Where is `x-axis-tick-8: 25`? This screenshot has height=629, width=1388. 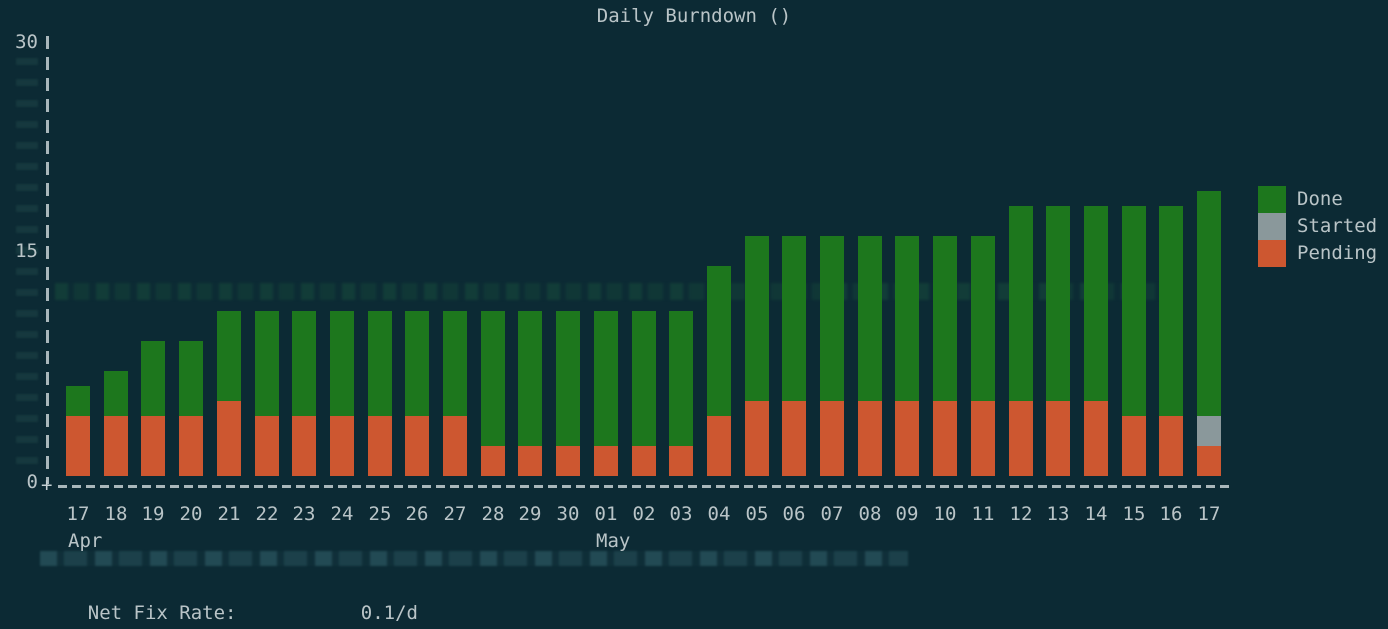 x-axis-tick-8: 25 is located at coordinates (380, 514).